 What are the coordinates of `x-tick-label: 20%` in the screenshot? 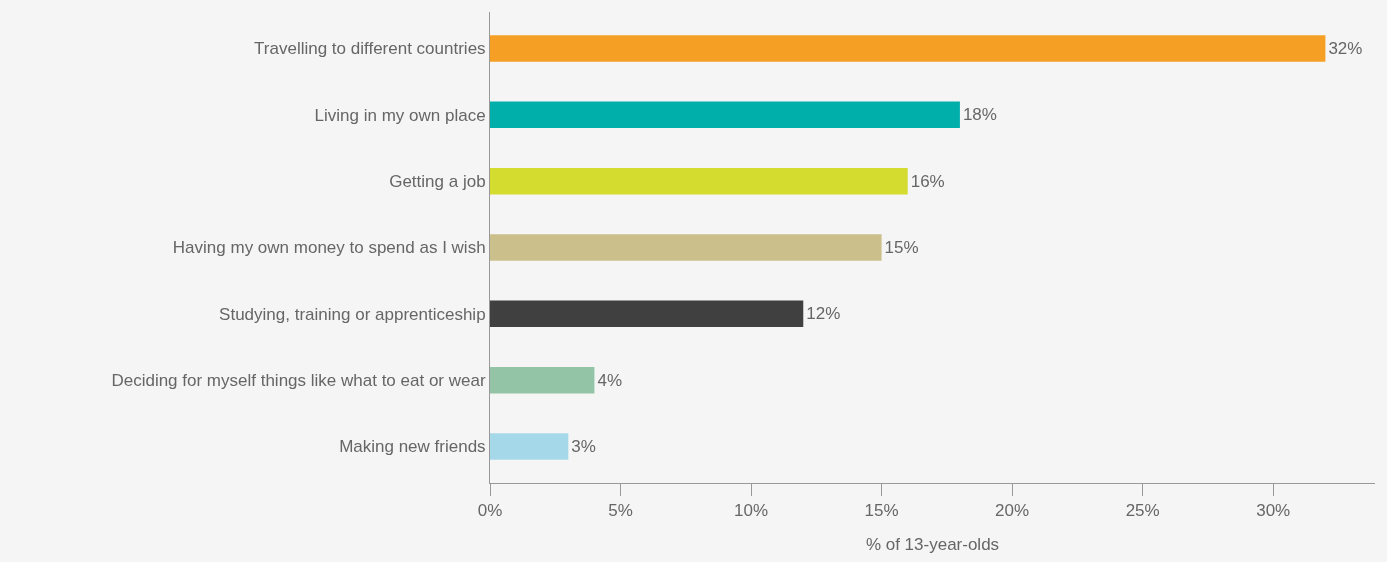 It's located at (1012, 511).